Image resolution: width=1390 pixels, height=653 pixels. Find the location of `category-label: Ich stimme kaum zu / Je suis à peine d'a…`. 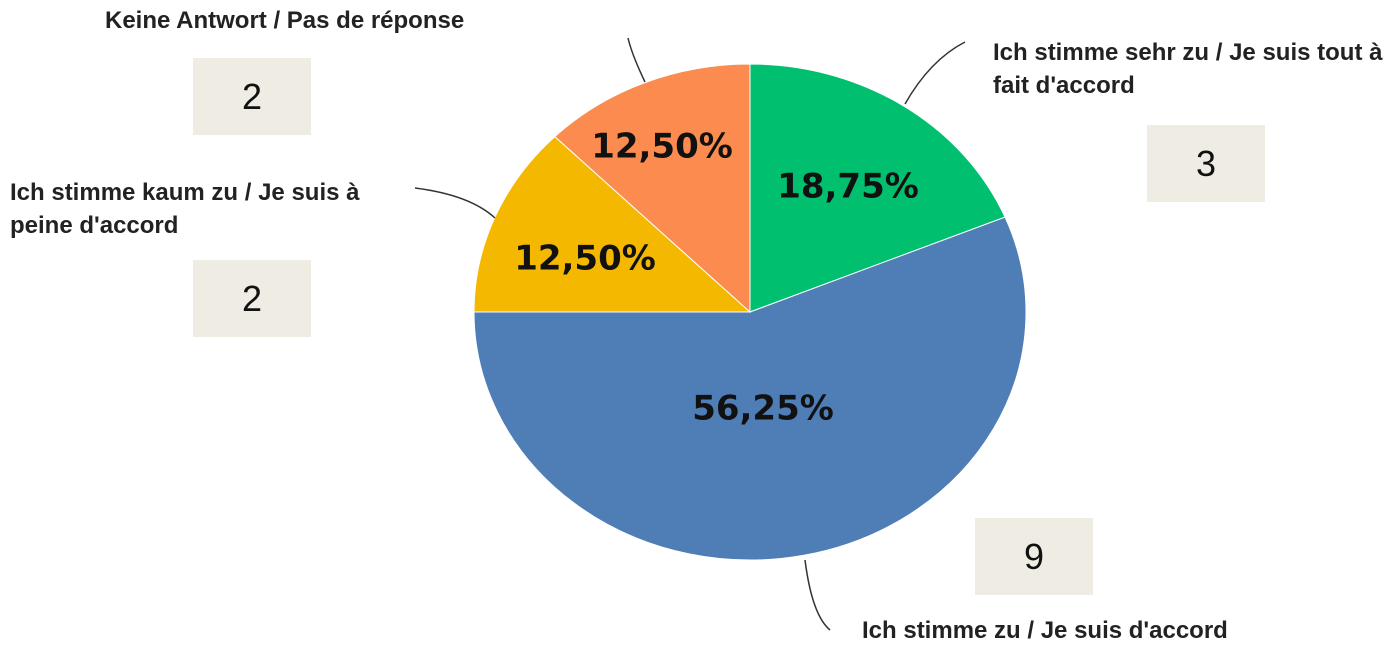

category-label: Ich stimme kaum zu / Je suis à peine d'a… is located at coordinates (185, 209).